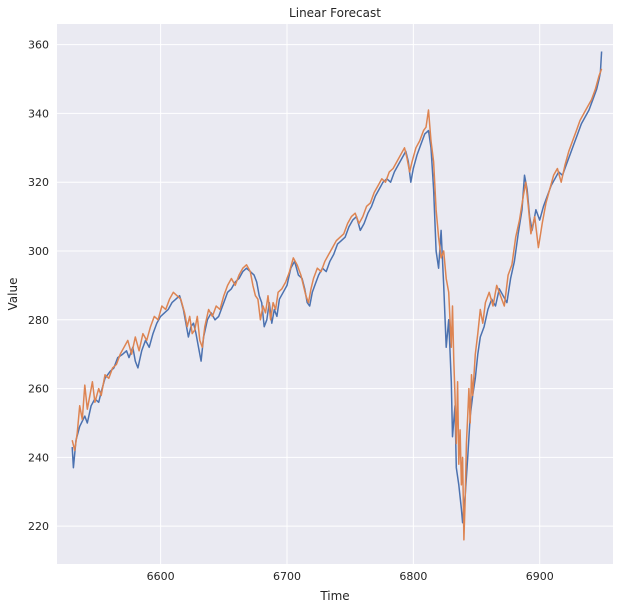  Describe the element at coordinates (334, 596) in the screenshot. I see `x-axis-label: Time` at that location.